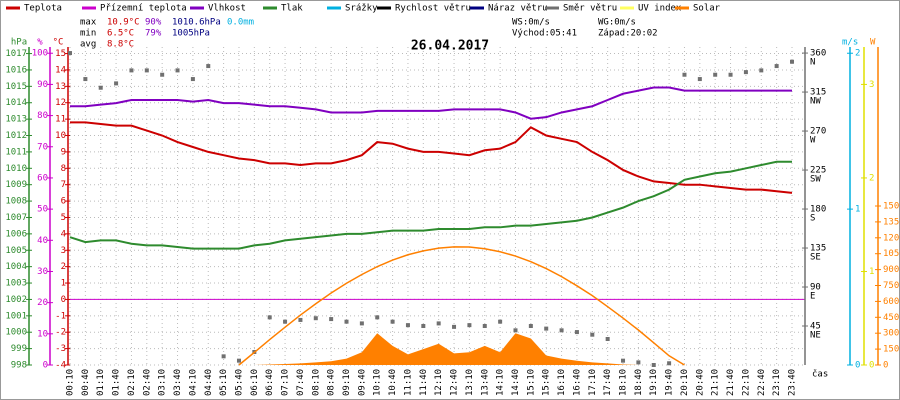 This screenshot has width=900, height=400. I want to click on tick-label: 2, so click(63, 267).